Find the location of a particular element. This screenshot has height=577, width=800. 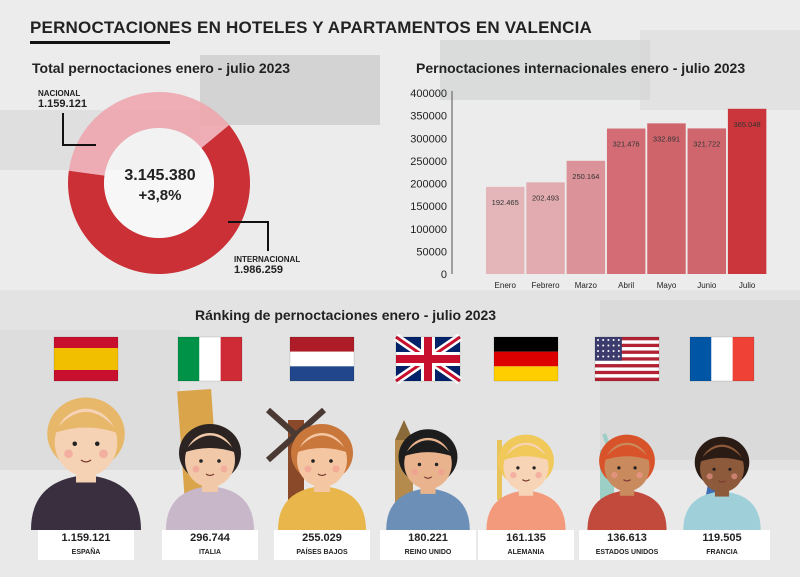

nacional-leader-horizontal is located at coordinates (79, 145).